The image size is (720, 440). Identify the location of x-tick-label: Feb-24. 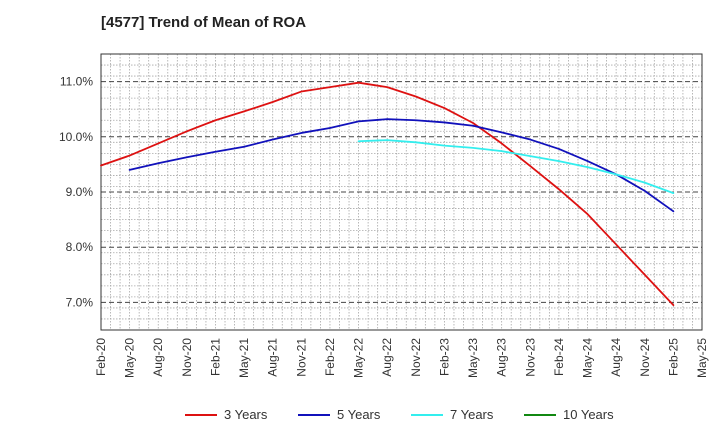
(559, 357).